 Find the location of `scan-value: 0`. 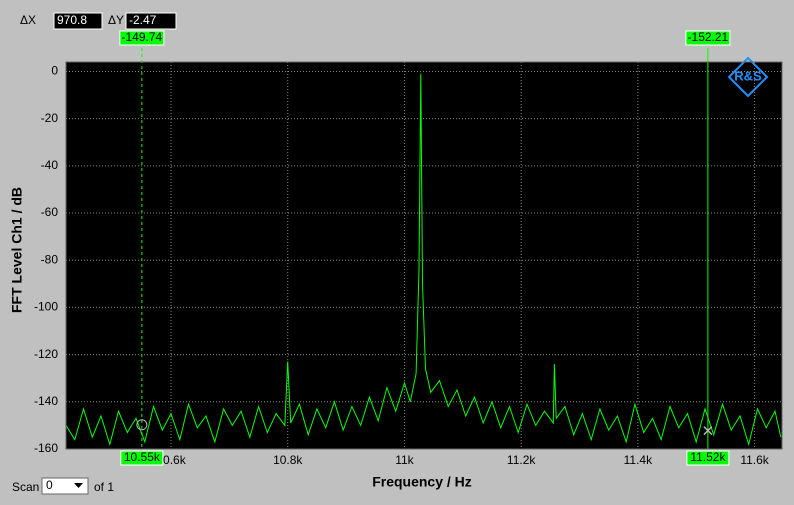

scan-value: 0 is located at coordinates (49, 485).